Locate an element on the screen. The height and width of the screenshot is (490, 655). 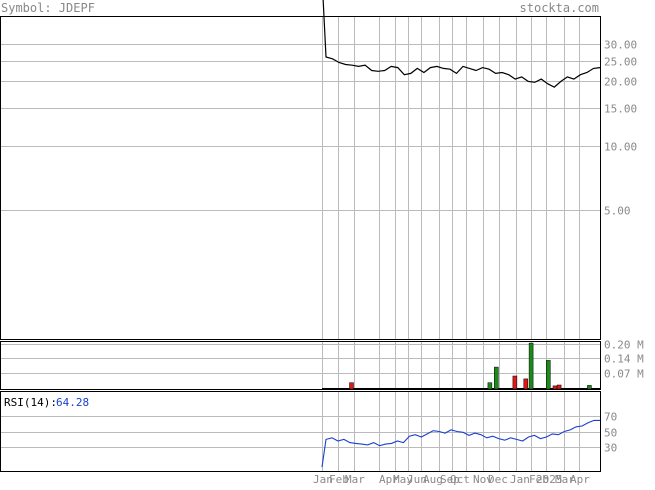
rsi-tick-label: 30 is located at coordinates (610, 448).